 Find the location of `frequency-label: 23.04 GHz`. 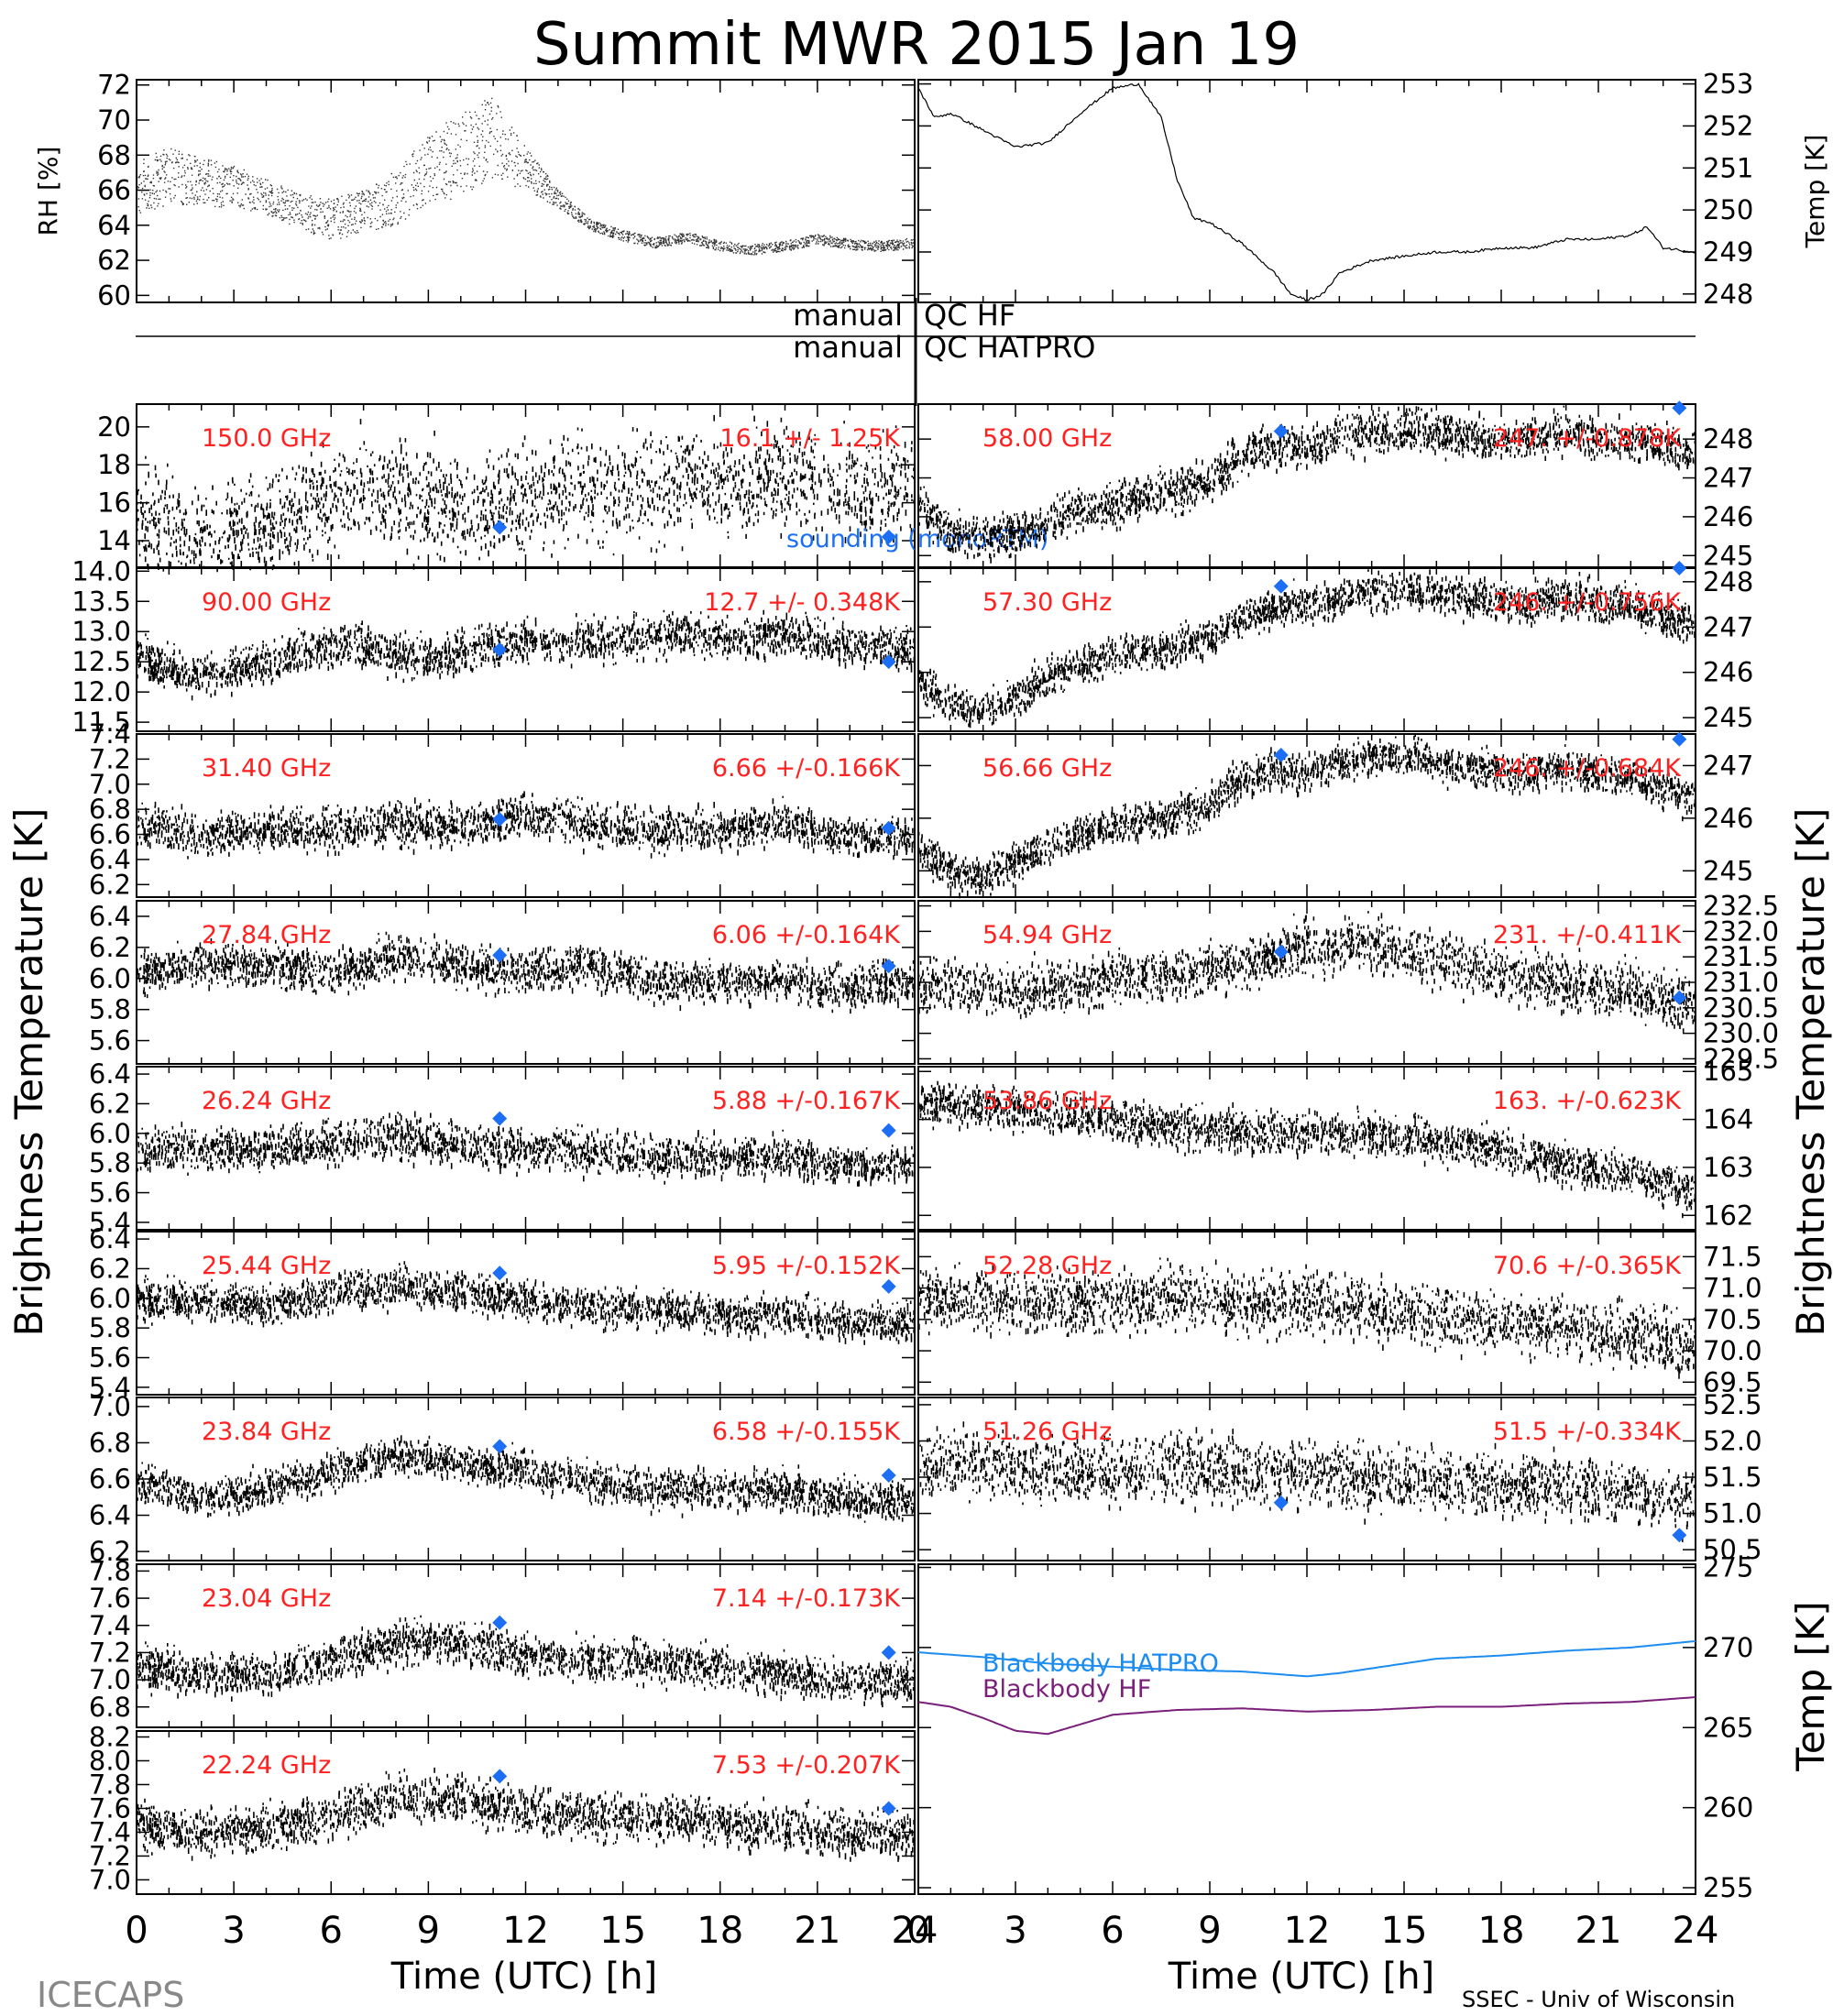

frequency-label: 23.04 GHz is located at coordinates (266, 1598).